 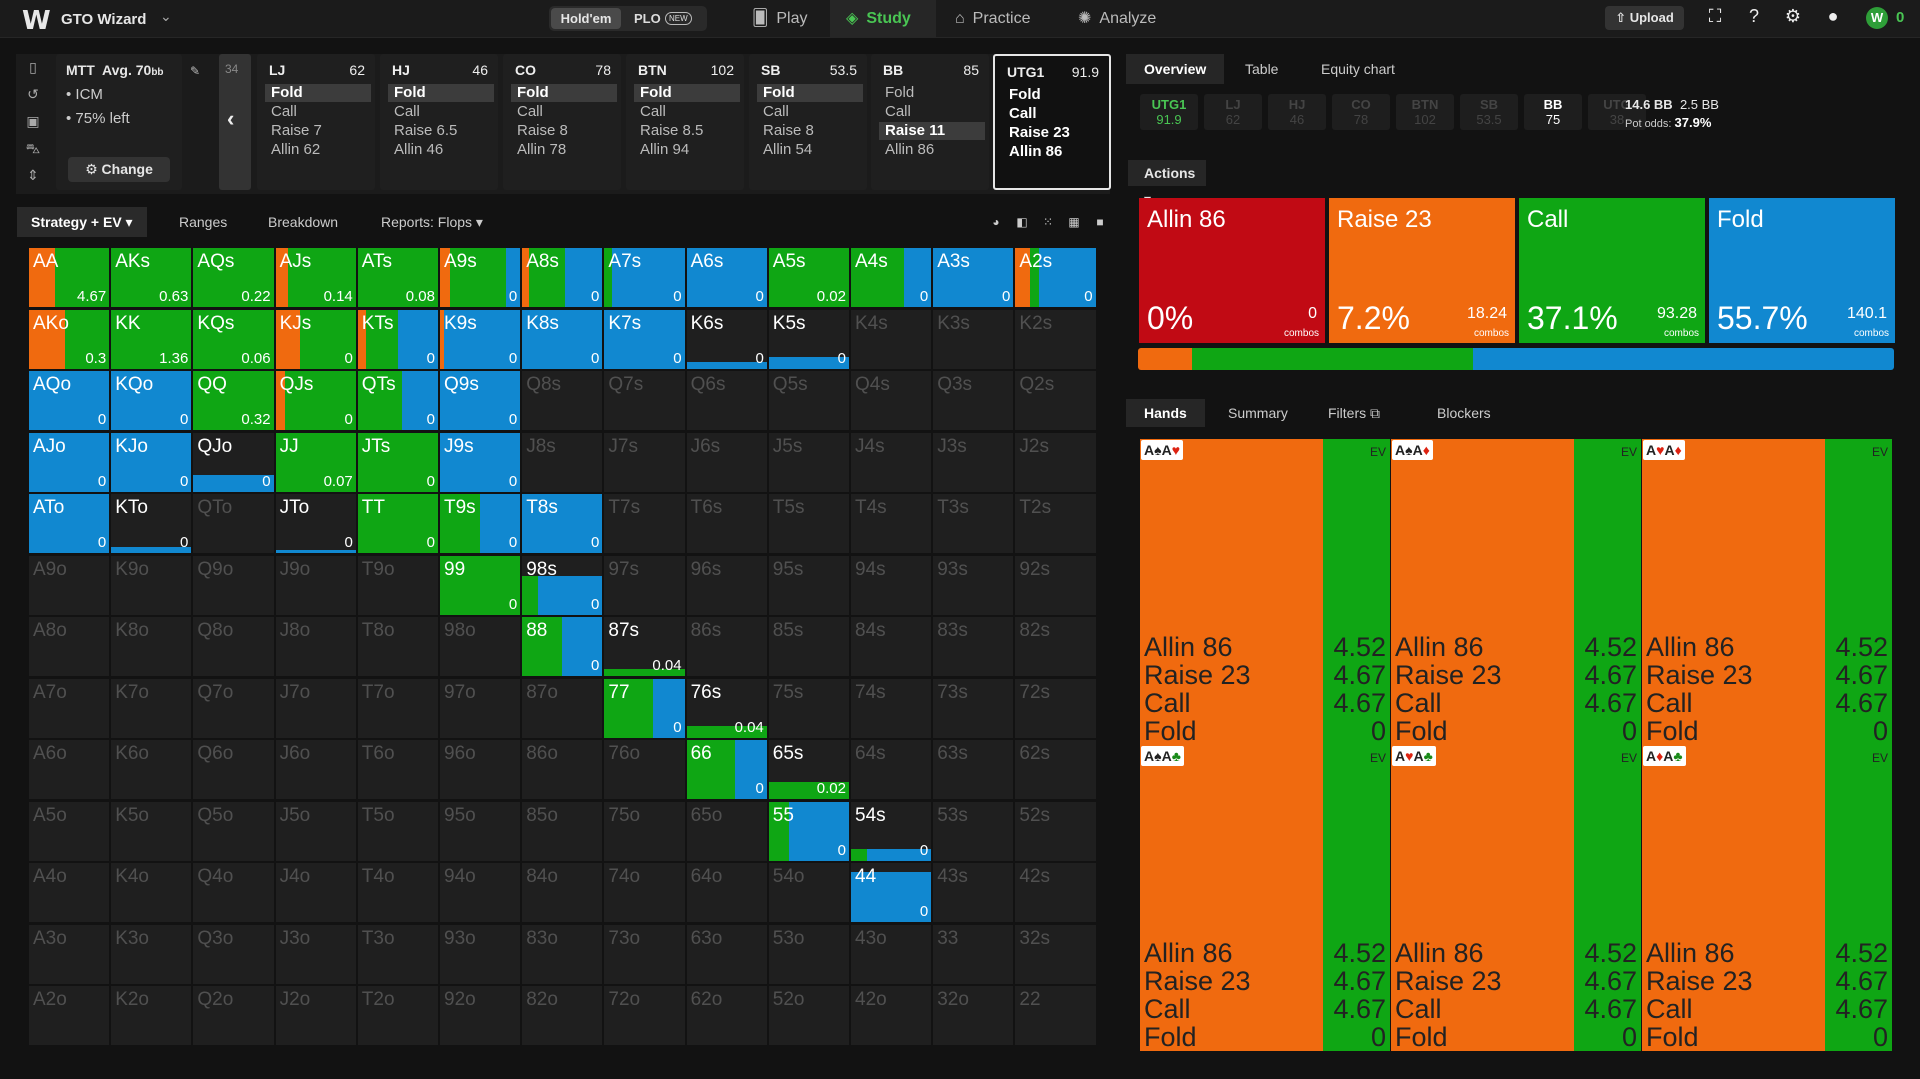 I want to click on hand-cell-a5s: A5s 0.02, so click(x=808, y=278).